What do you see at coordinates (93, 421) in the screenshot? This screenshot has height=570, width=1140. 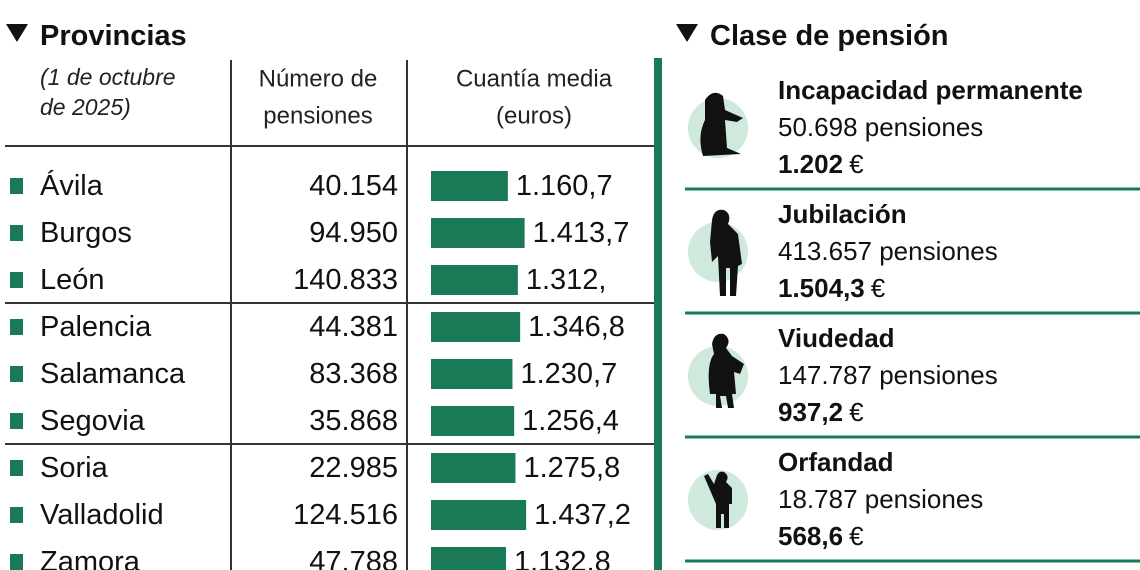 I see `province-name: Segovia` at bounding box center [93, 421].